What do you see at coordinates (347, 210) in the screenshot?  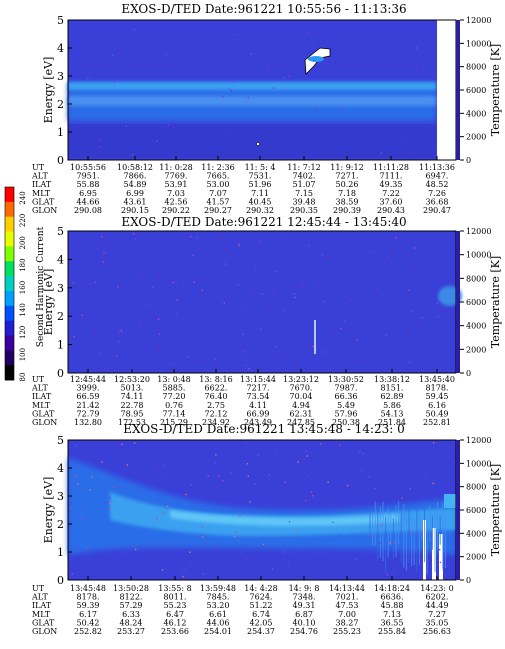 I see `ephemeris-cell: 290.39` at bounding box center [347, 210].